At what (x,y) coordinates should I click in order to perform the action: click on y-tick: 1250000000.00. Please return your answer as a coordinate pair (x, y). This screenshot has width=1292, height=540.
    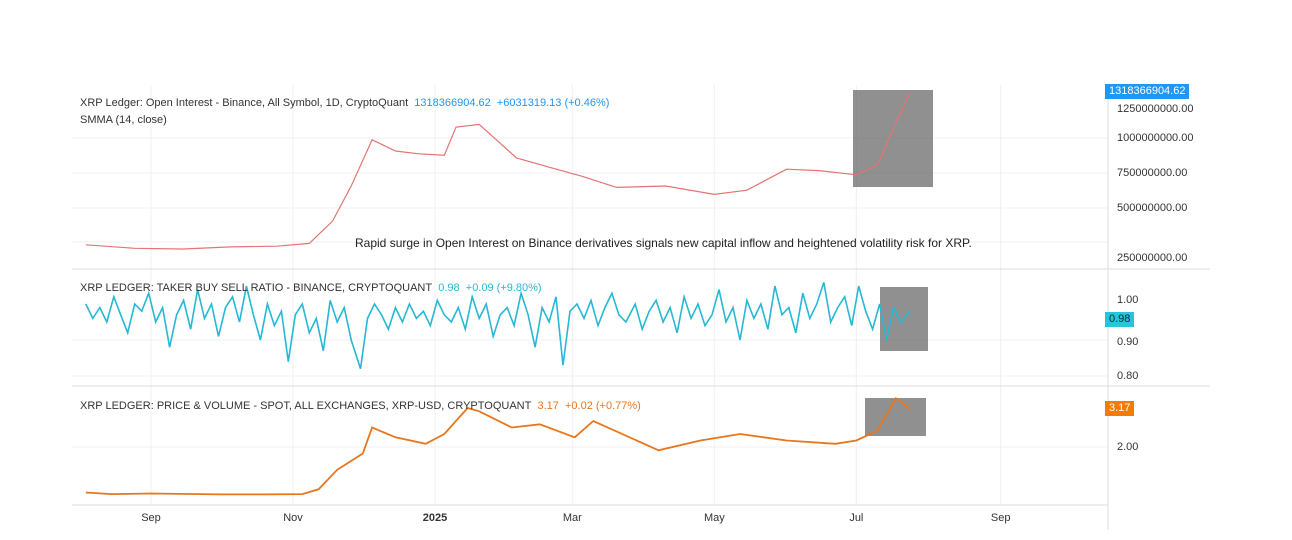
    Looking at the image, I should click on (1155, 109).